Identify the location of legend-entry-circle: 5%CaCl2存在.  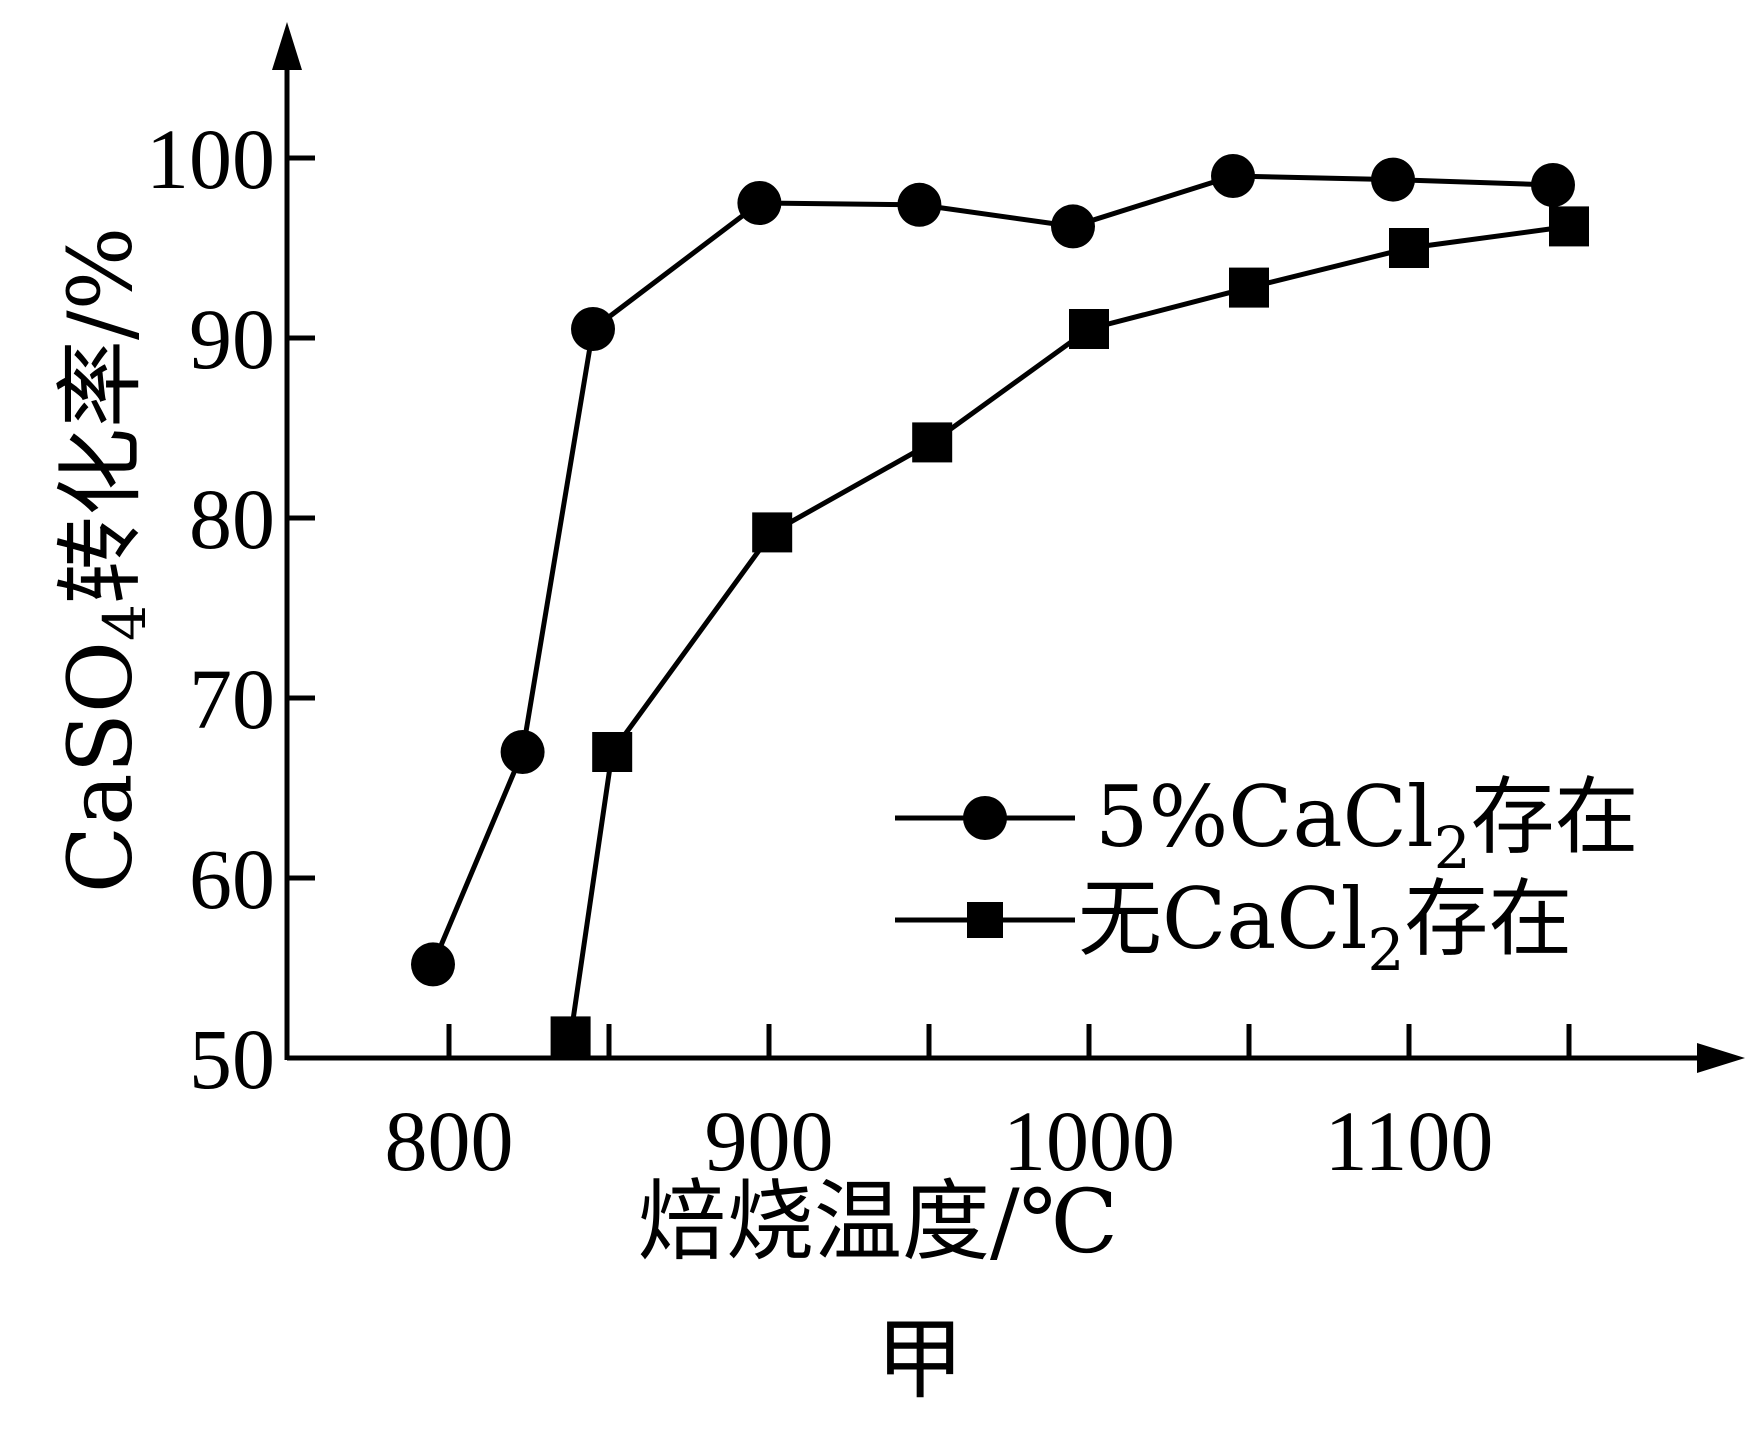
(1267, 825).